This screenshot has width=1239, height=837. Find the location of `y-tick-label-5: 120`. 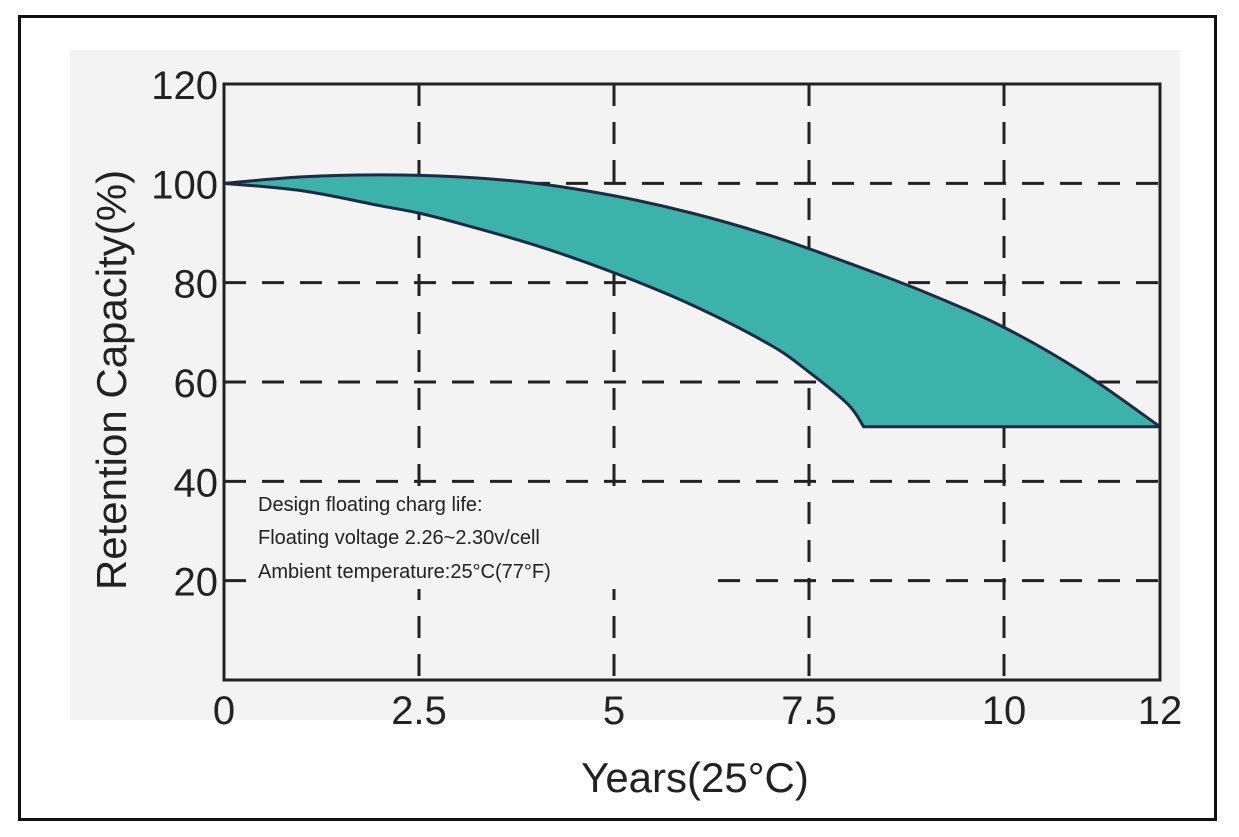

y-tick-label-5: 120 is located at coordinates (184, 86).